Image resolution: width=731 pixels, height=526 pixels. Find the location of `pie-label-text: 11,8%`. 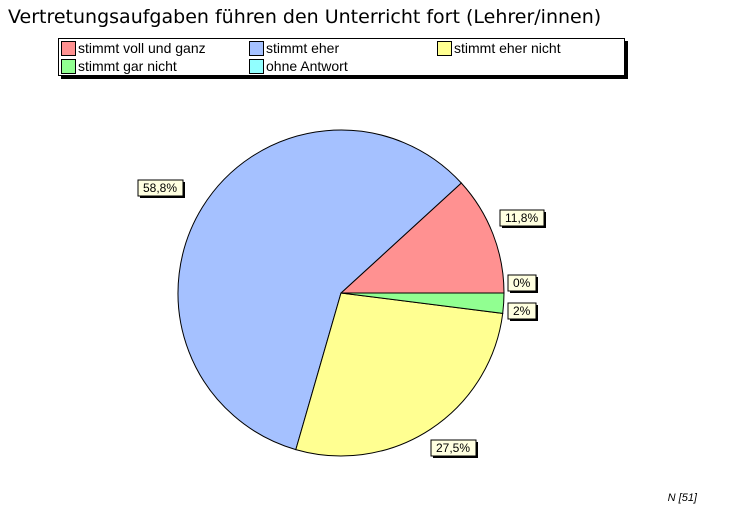

pie-label-text: 11,8% is located at coordinates (521, 218).